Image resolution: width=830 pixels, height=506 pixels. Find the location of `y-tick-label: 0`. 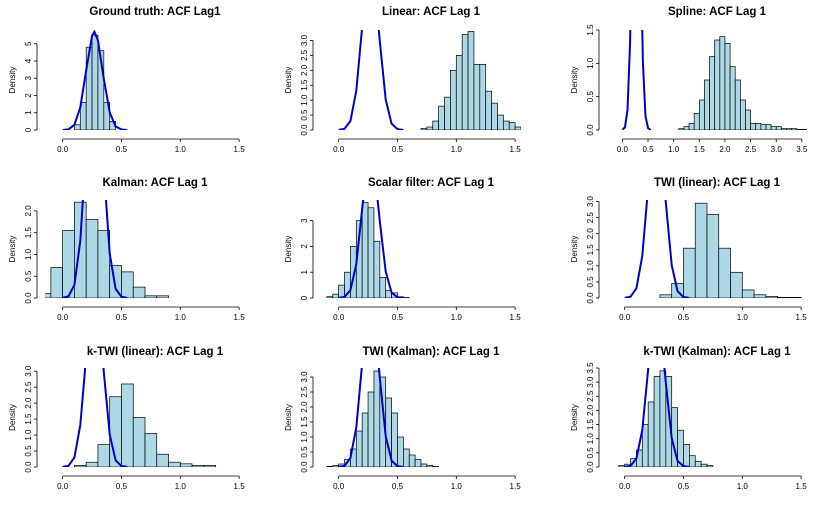

y-tick-label: 0 is located at coordinates (304, 297).